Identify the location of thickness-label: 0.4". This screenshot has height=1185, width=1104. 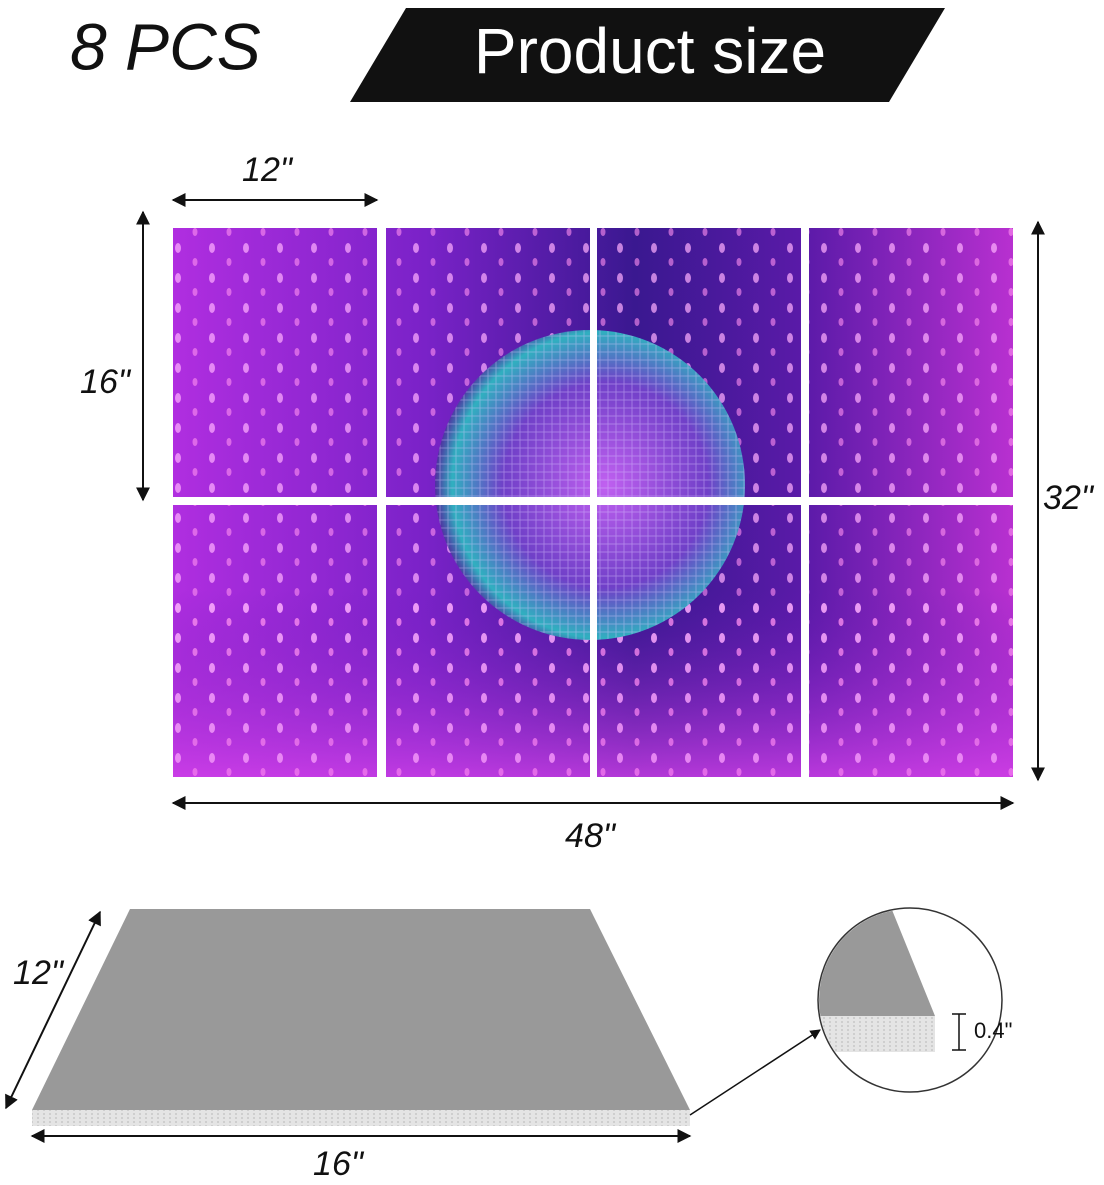
(993, 1030).